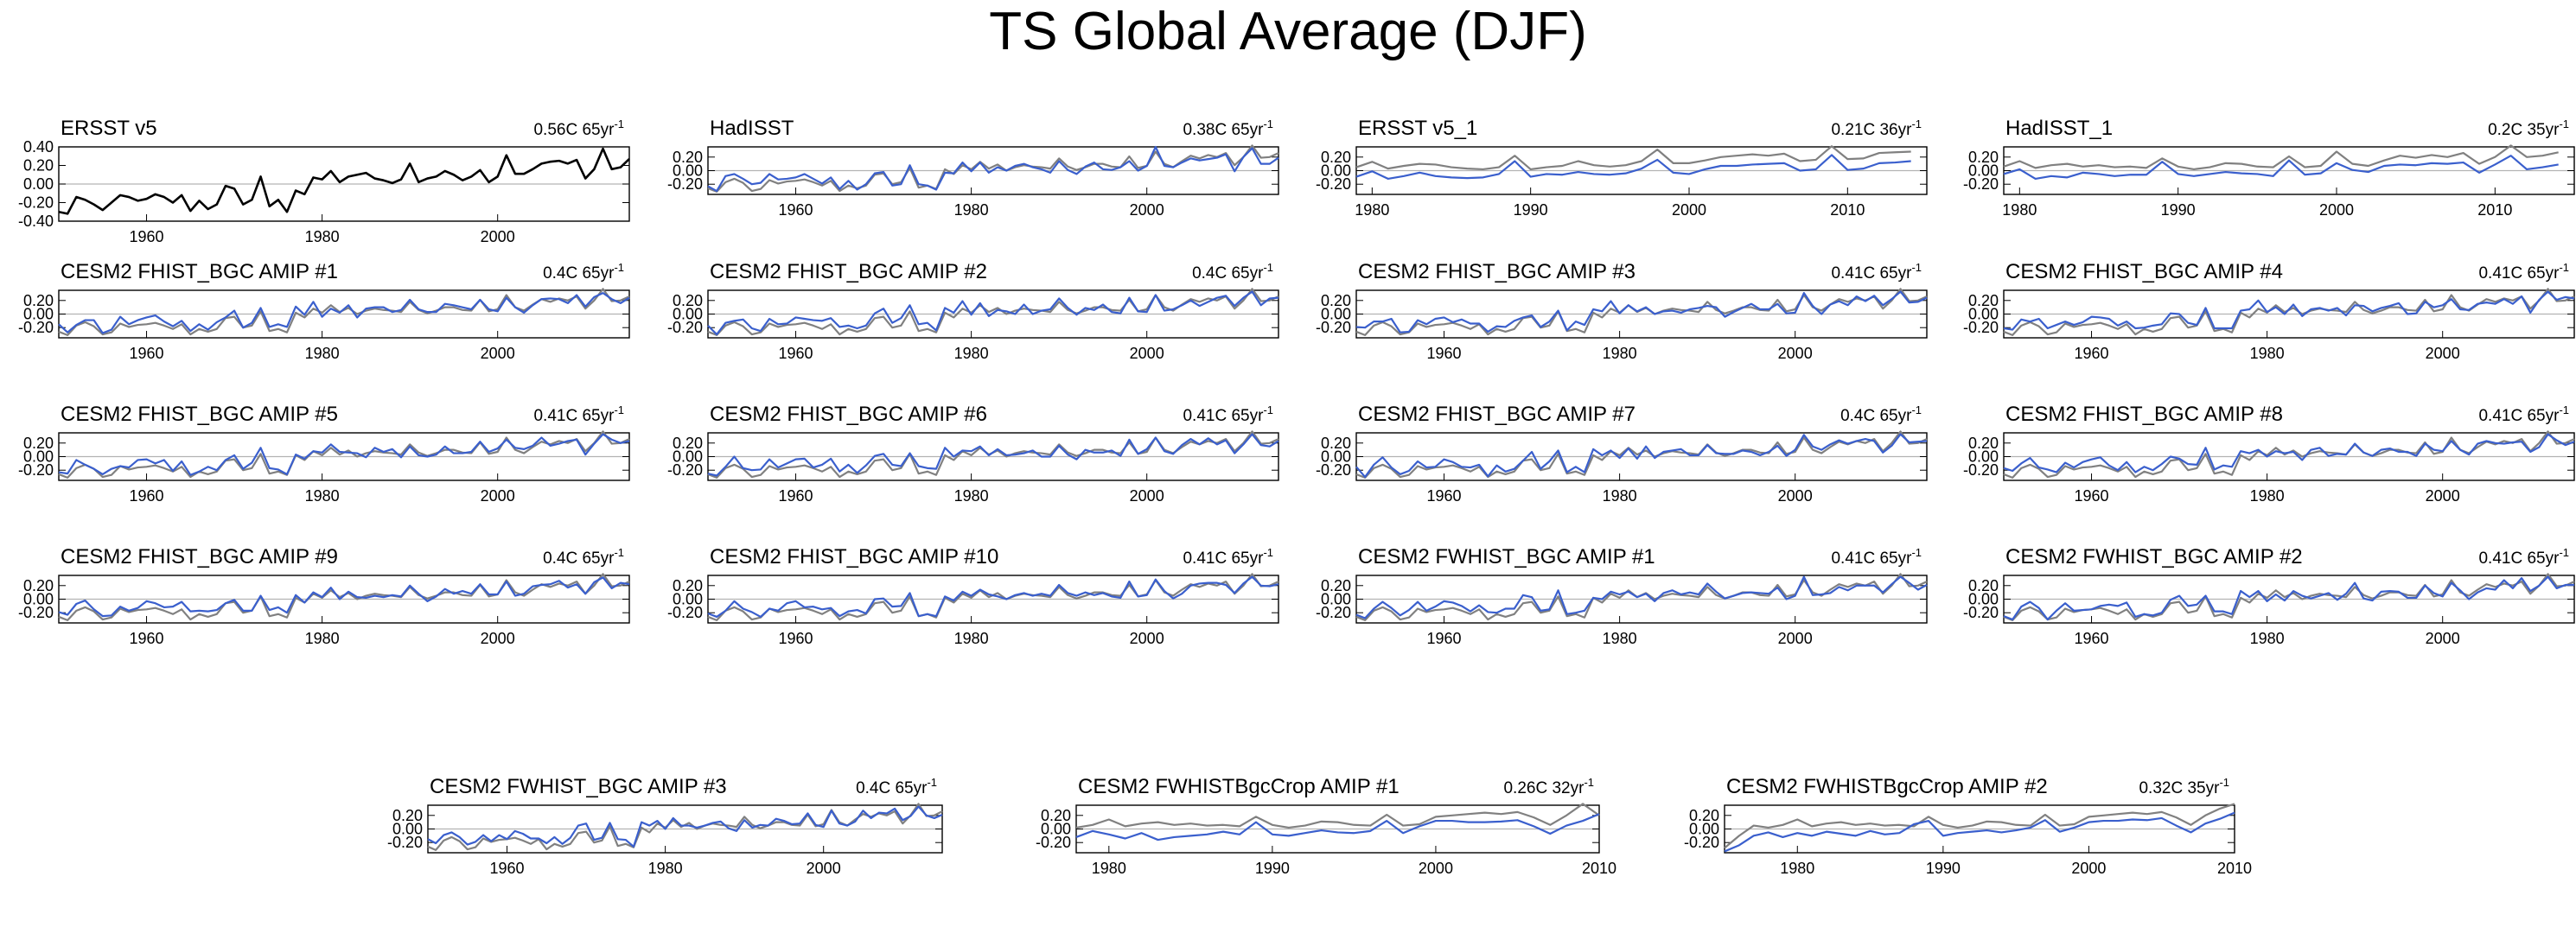  I want to click on panel-title: CESM2 FWHIST_BGC AMIP #3, so click(578, 786).